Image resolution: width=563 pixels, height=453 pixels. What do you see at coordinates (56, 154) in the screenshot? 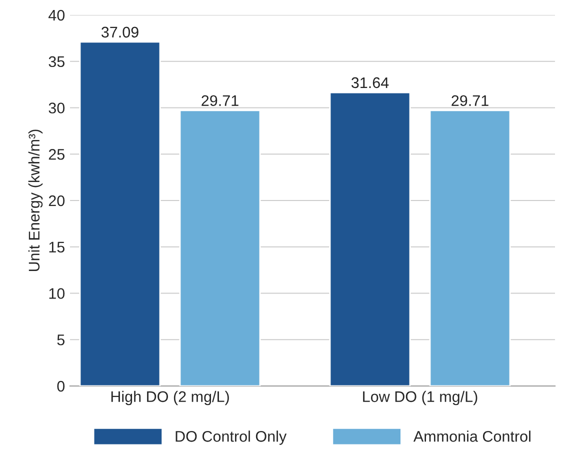
I see `y-tick-label: 25` at bounding box center [56, 154].